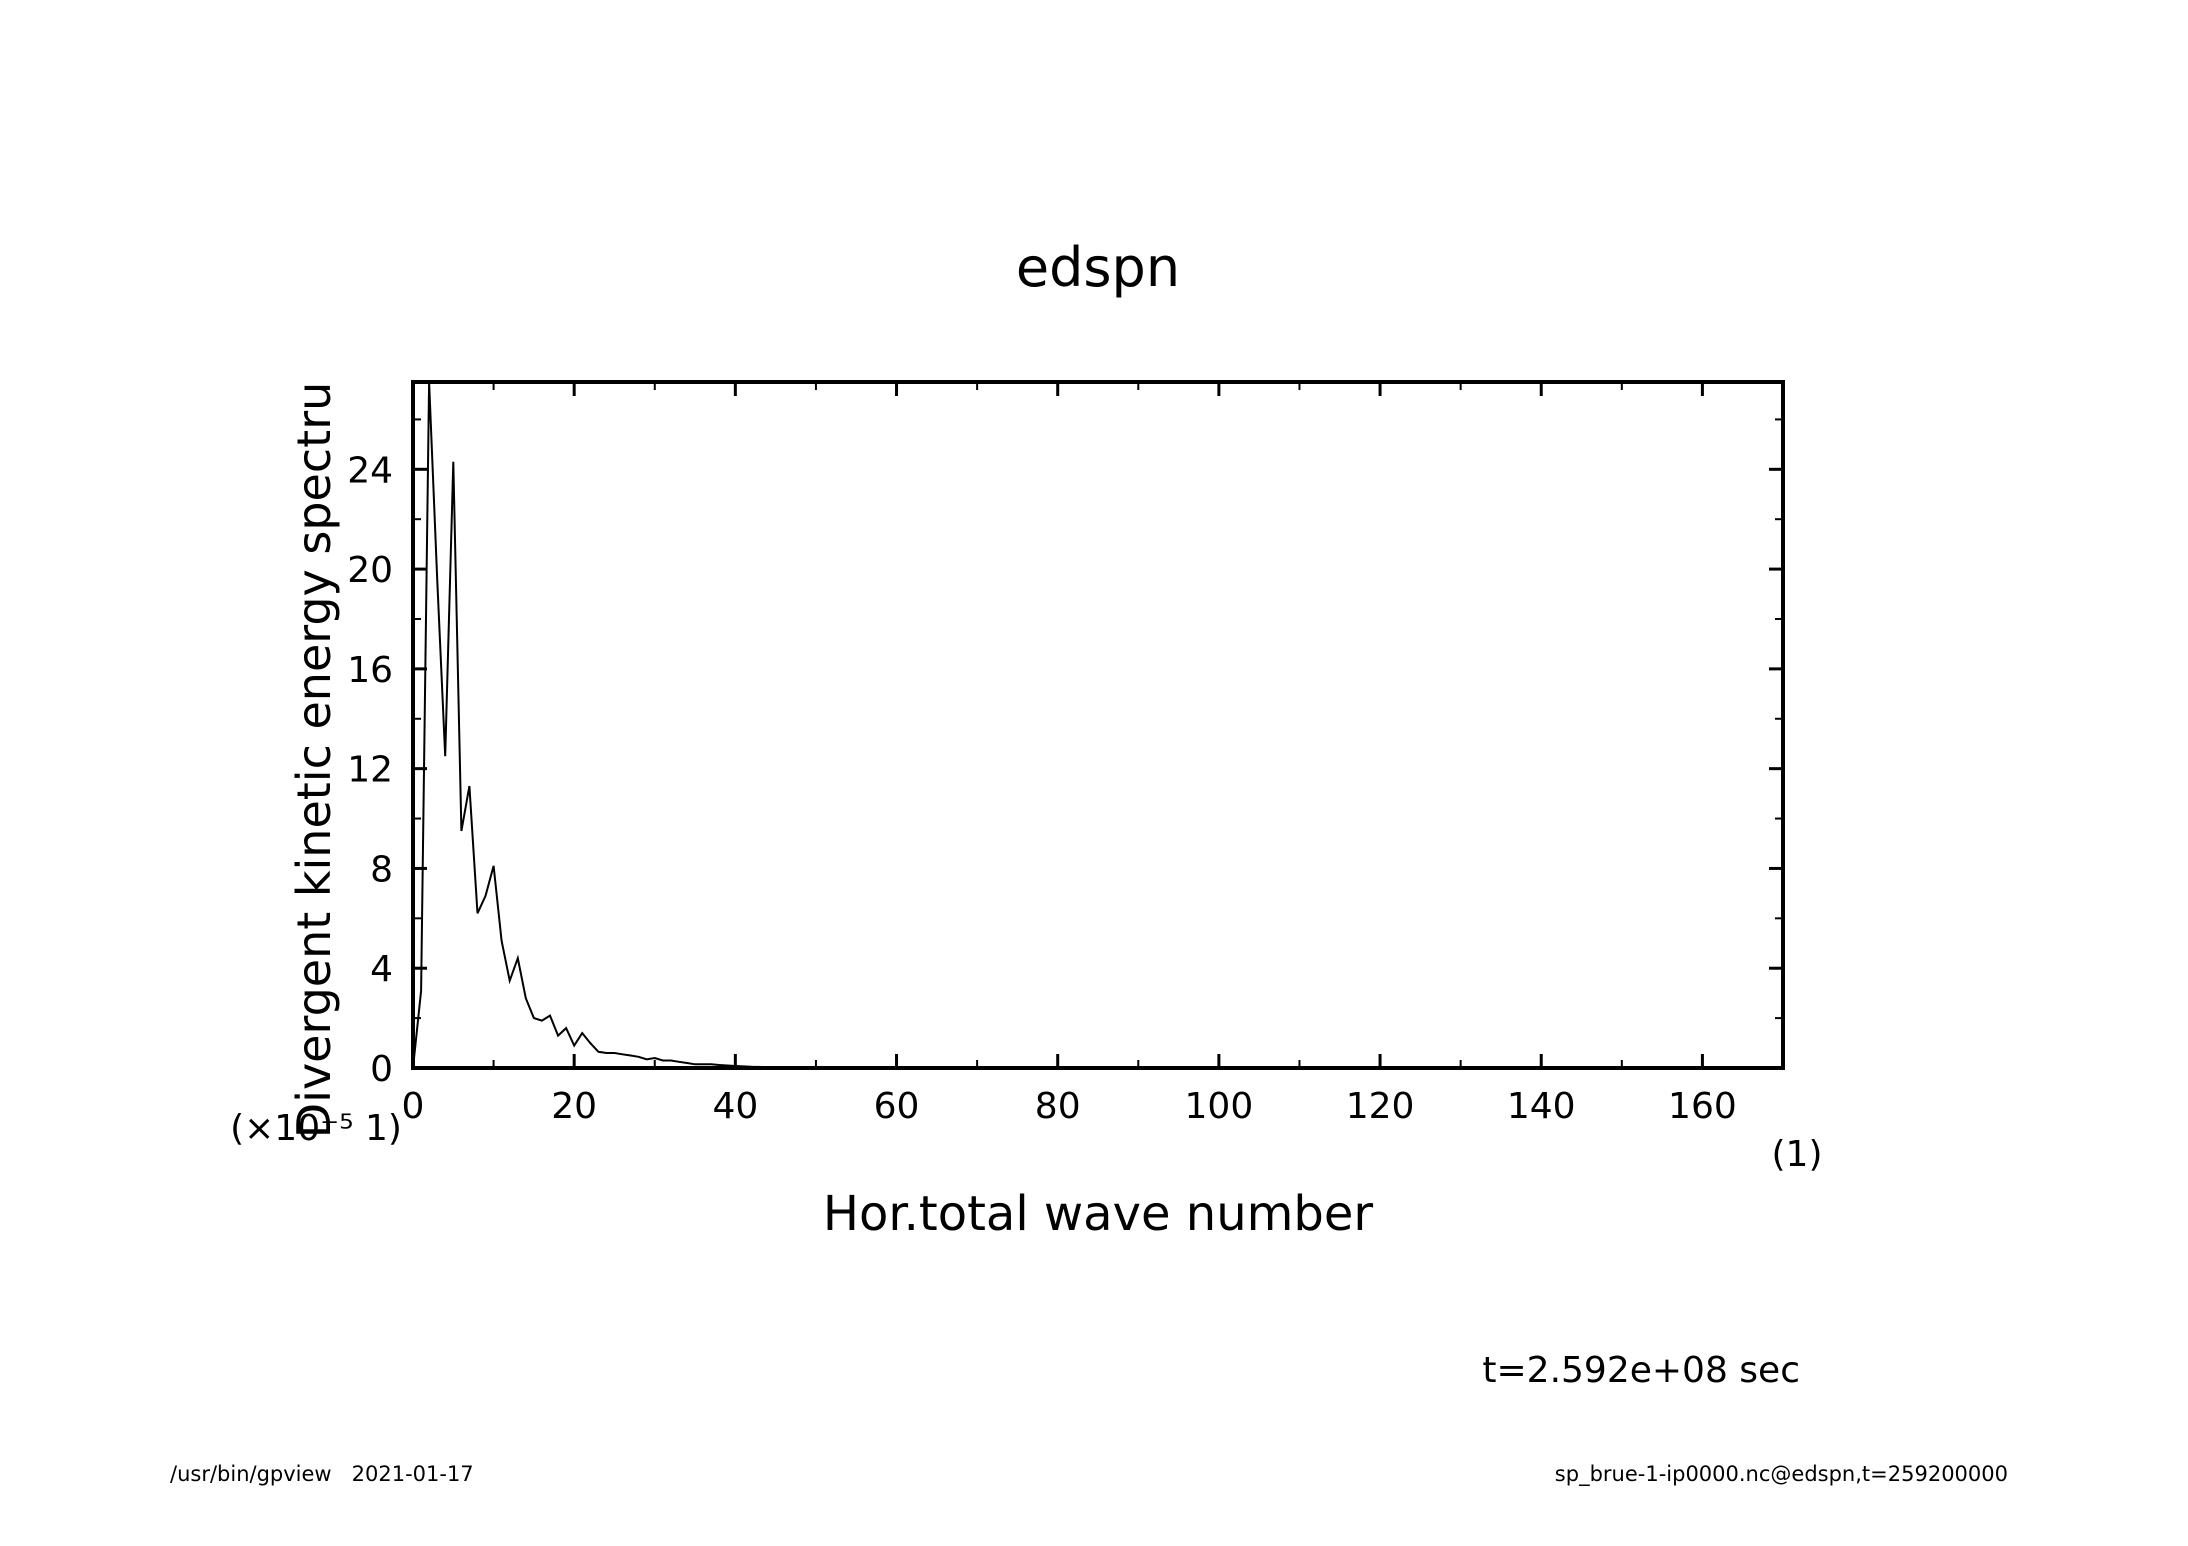 This screenshot has height=1546, width=2188. What do you see at coordinates (1058, 1106) in the screenshot?
I see `x-tick-label: 80` at bounding box center [1058, 1106].